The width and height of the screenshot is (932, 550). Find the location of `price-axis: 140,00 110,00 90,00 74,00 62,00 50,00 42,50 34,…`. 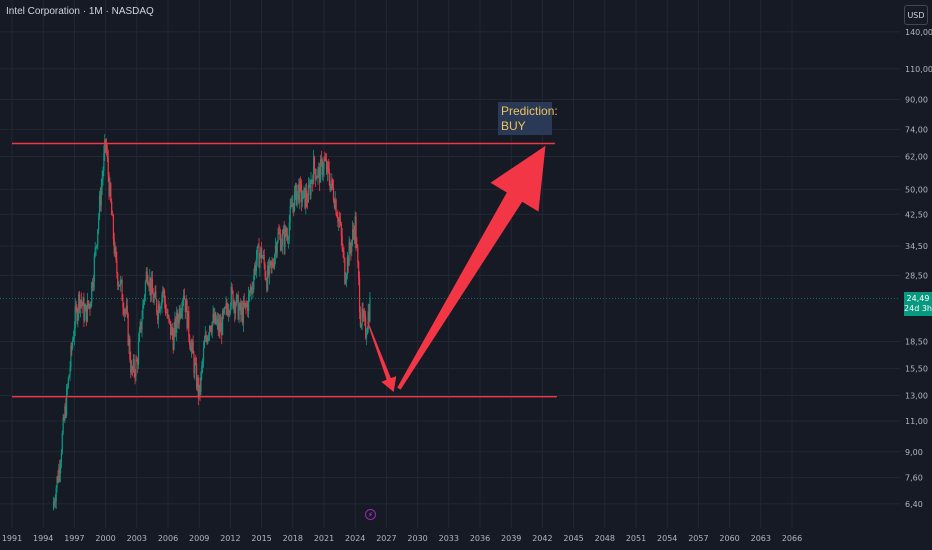

price-axis: 140,00 110,00 90,00 74,00 62,00 50,00 42,50 34,… is located at coordinates (918, 268).